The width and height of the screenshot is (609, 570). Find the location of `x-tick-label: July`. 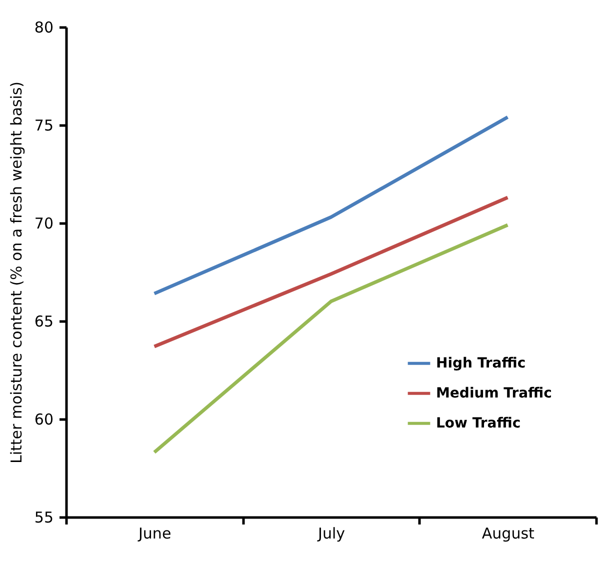

x-tick-label: July is located at coordinates (331, 533).